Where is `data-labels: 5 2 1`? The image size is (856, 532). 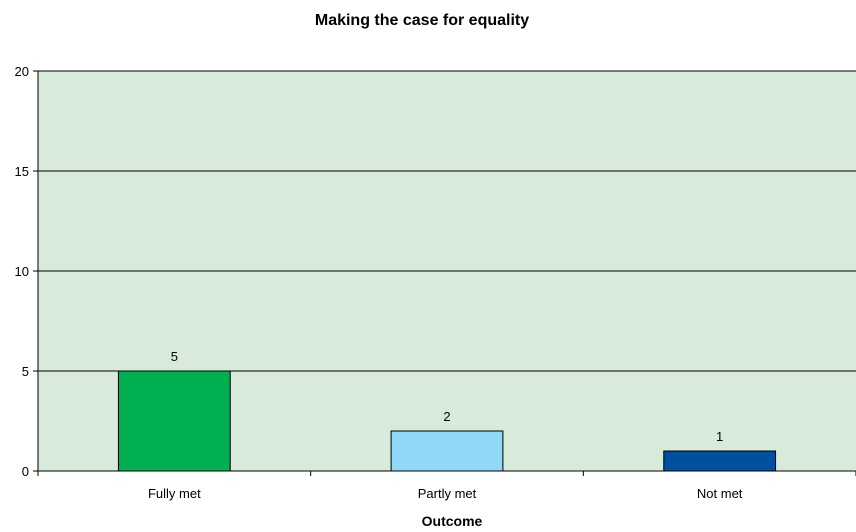 data-labels: 5 2 1 is located at coordinates (447, 396).